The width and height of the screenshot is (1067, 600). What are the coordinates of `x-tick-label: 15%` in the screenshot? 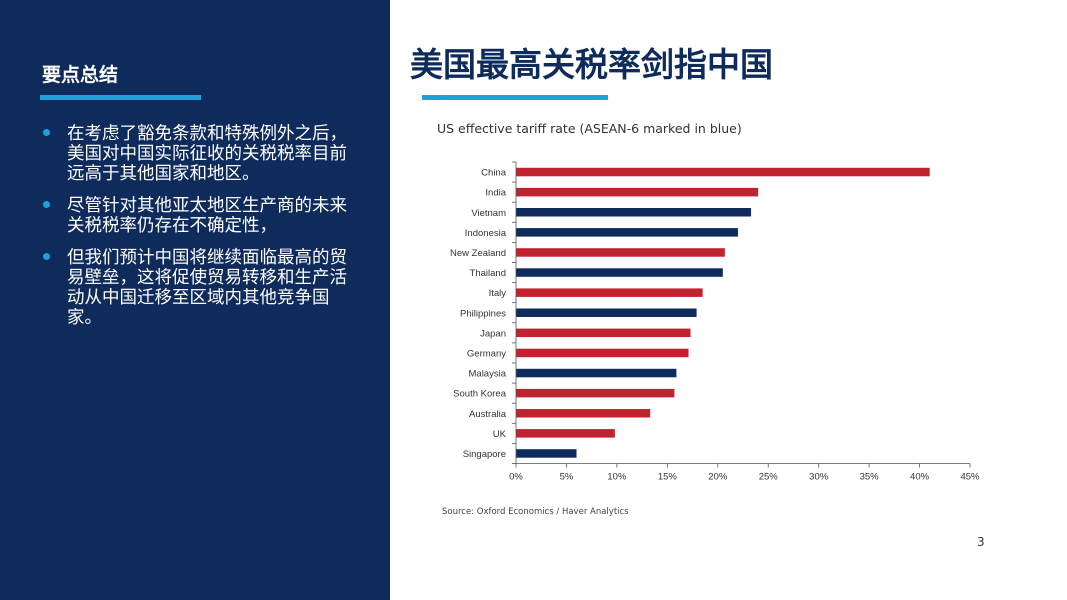 It's located at (668, 477).